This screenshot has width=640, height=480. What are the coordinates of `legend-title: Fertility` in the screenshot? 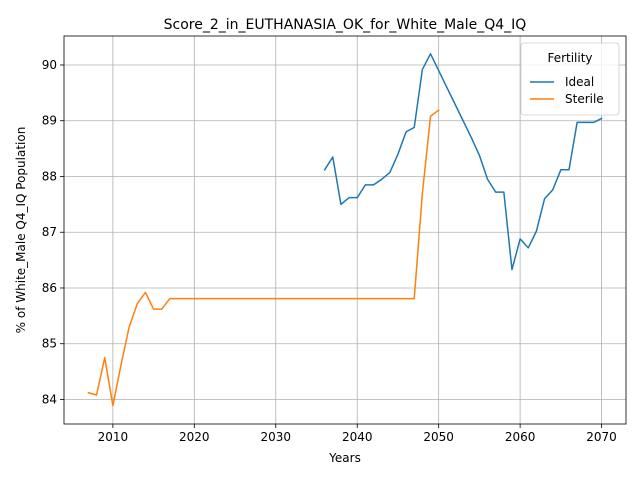 It's located at (569, 58).